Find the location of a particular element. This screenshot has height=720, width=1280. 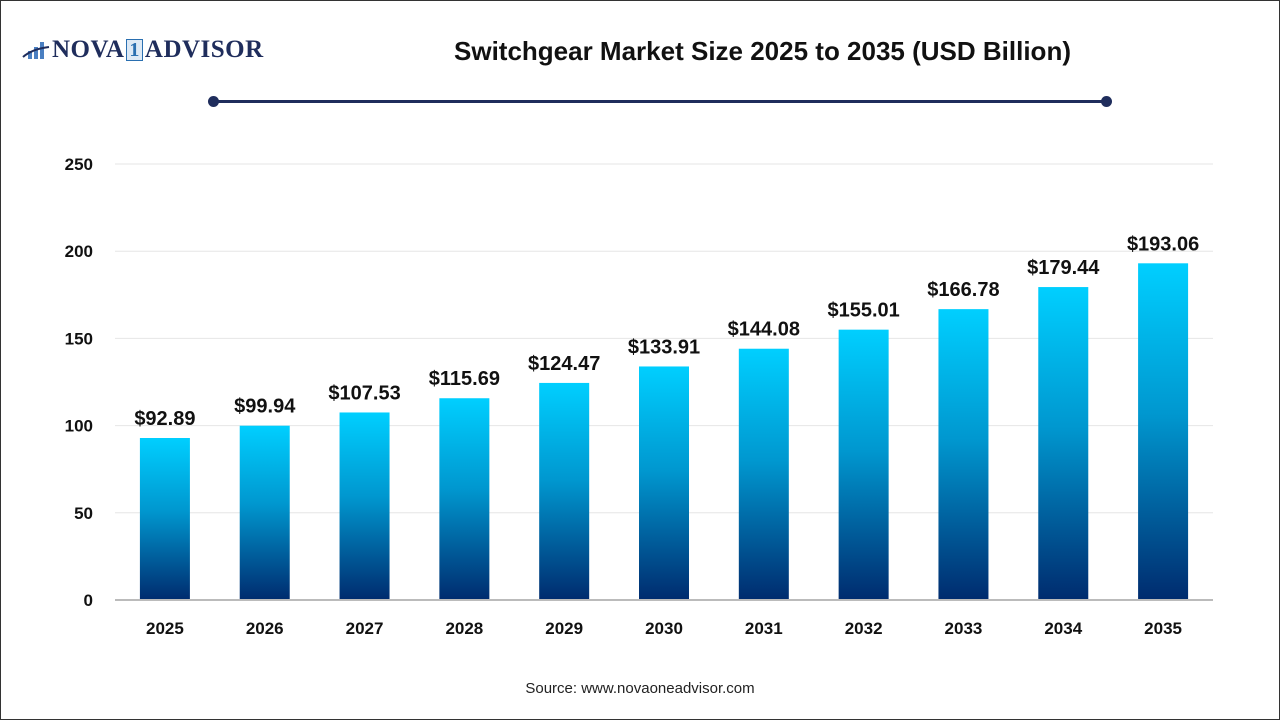

x-tick-label: 2035 is located at coordinates (1163, 628).